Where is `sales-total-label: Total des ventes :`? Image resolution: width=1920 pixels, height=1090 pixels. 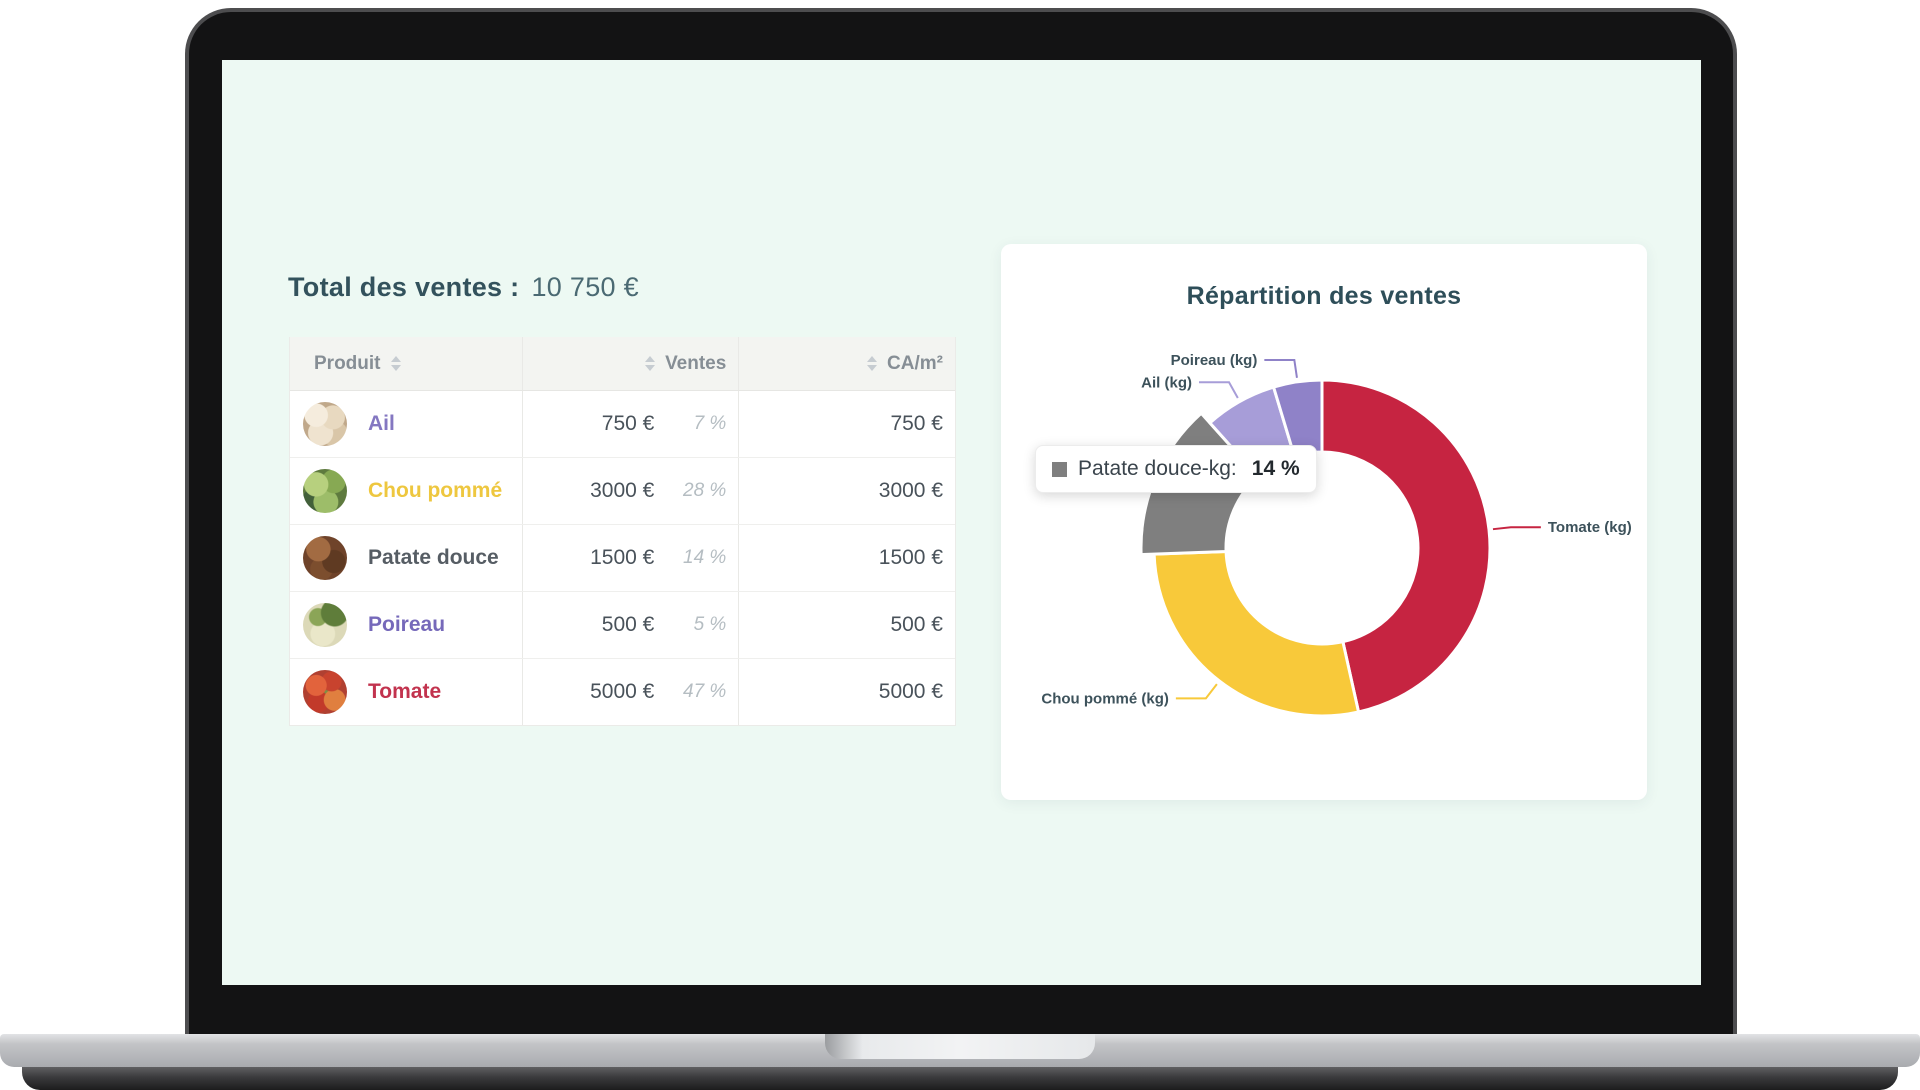 sales-total-label: Total des ventes : is located at coordinates (404, 287).